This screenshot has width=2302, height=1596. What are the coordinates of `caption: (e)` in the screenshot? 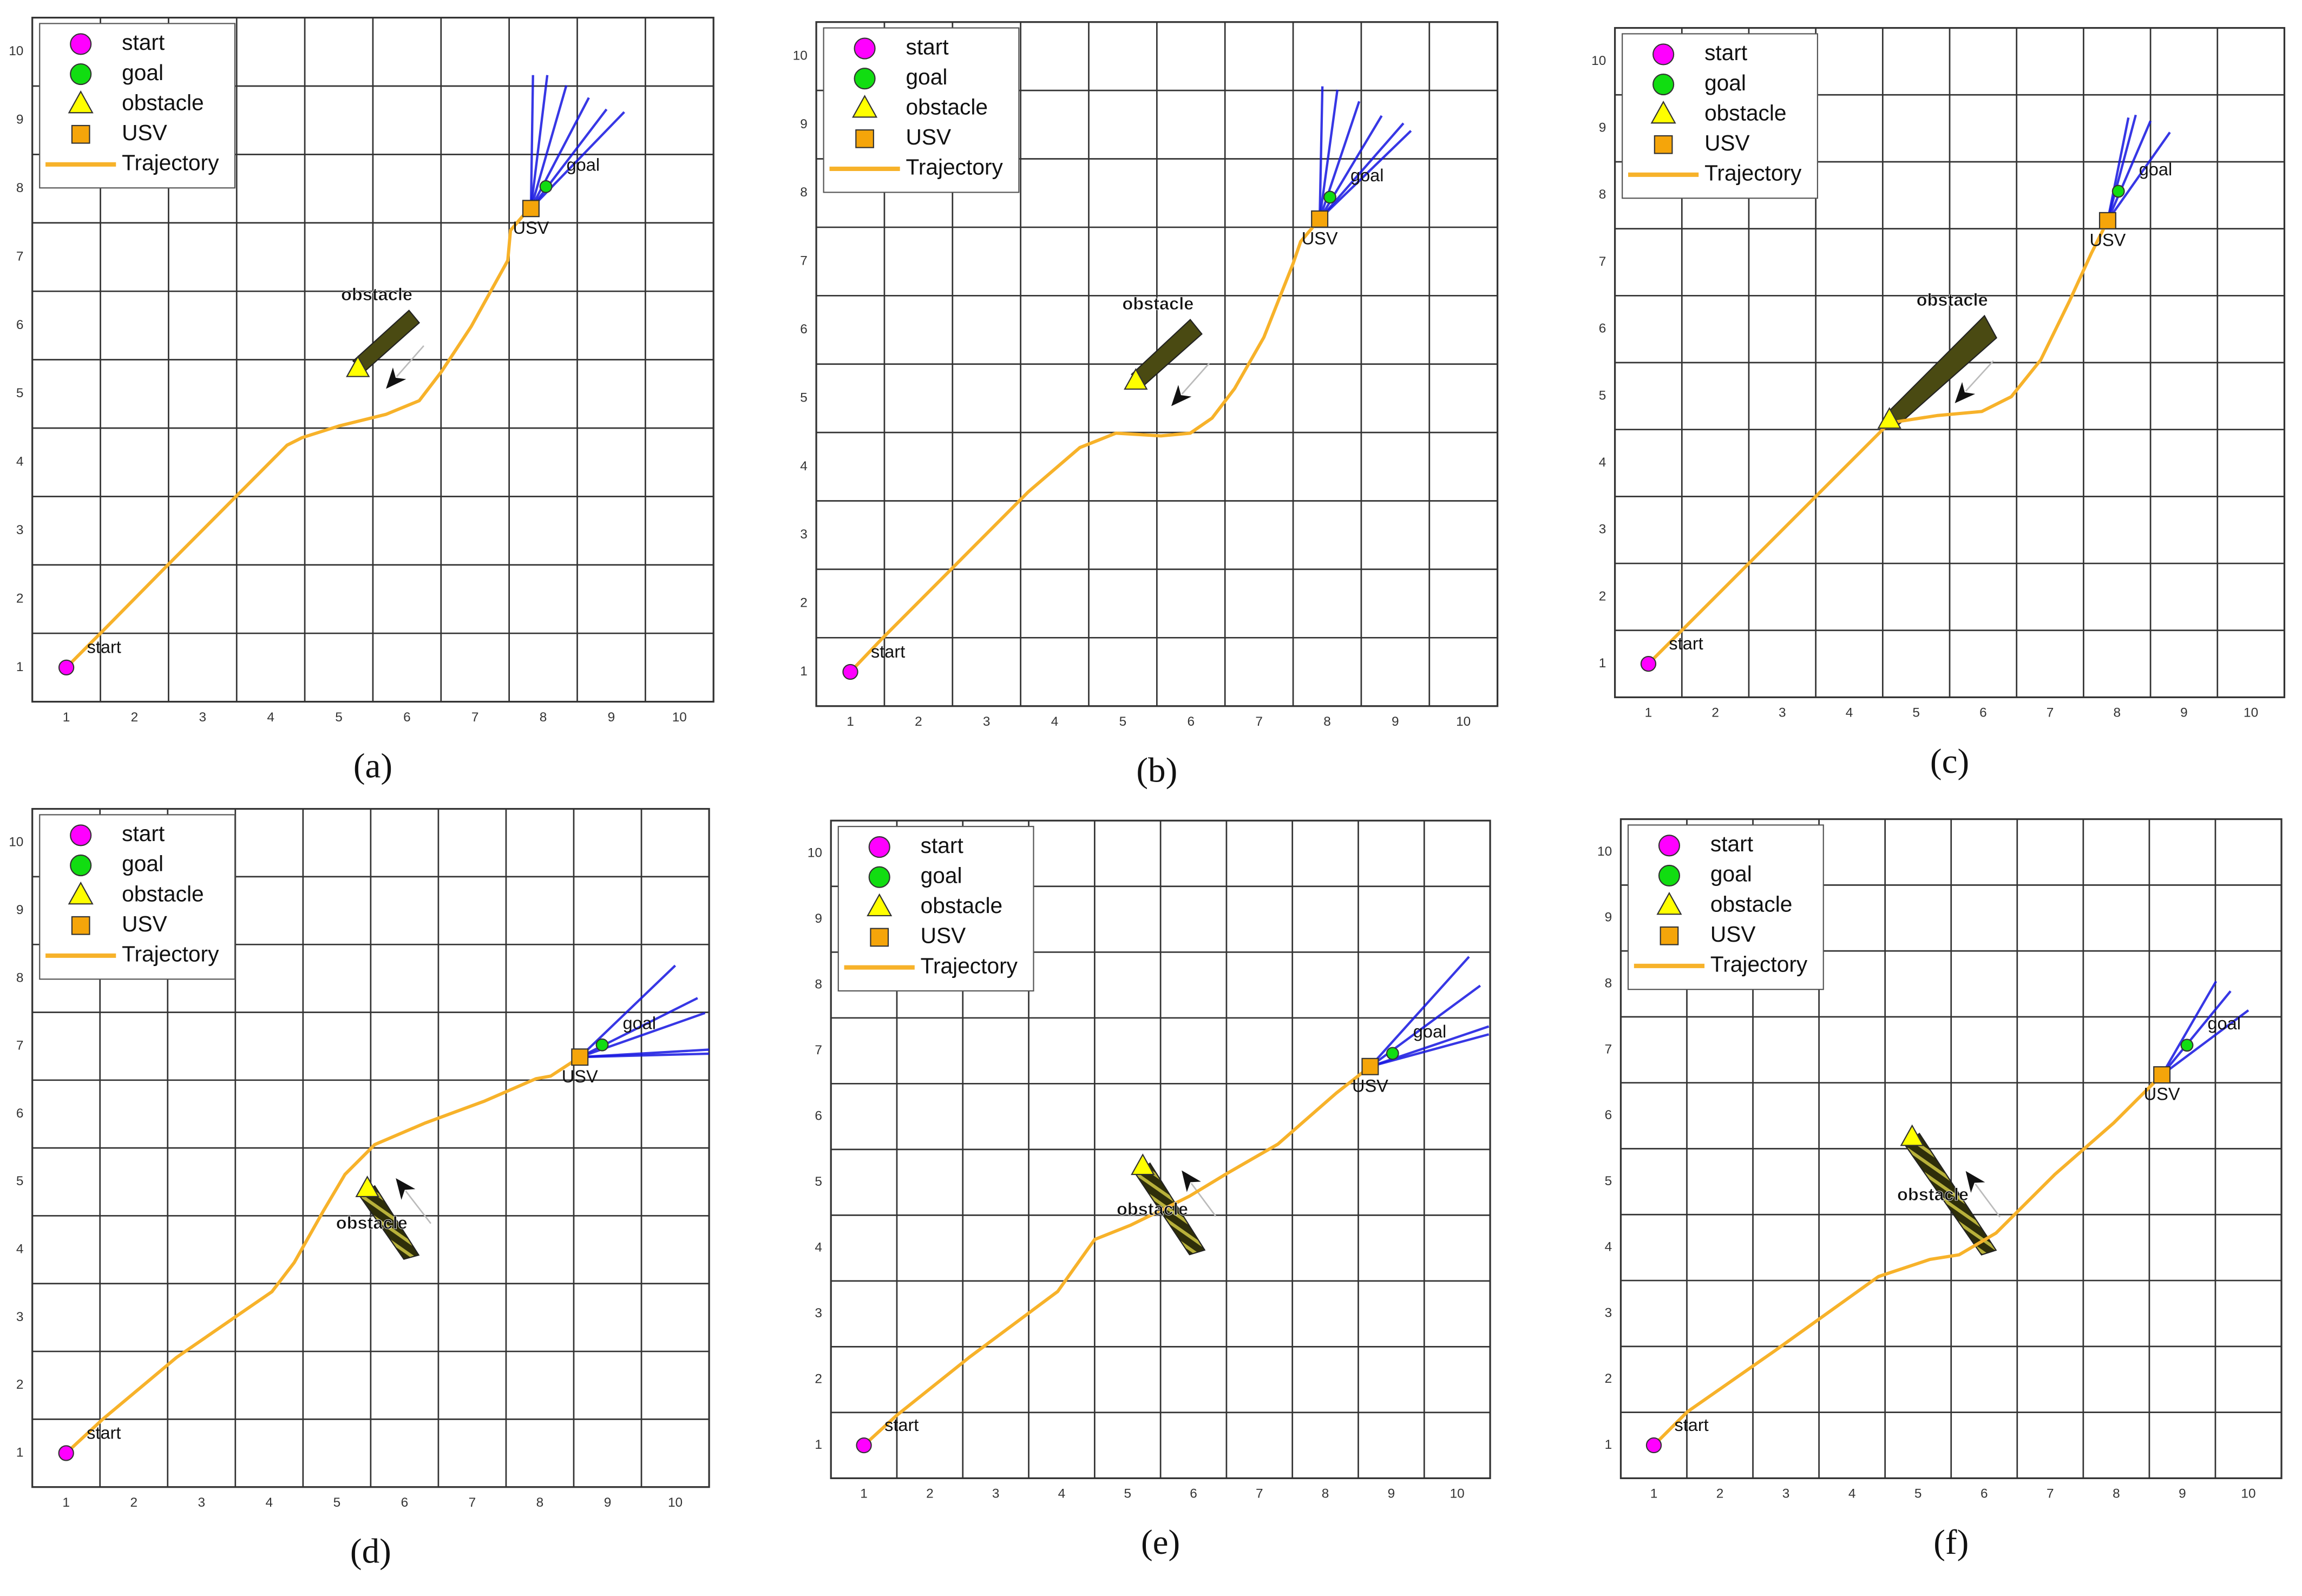 It's located at (1161, 1542).